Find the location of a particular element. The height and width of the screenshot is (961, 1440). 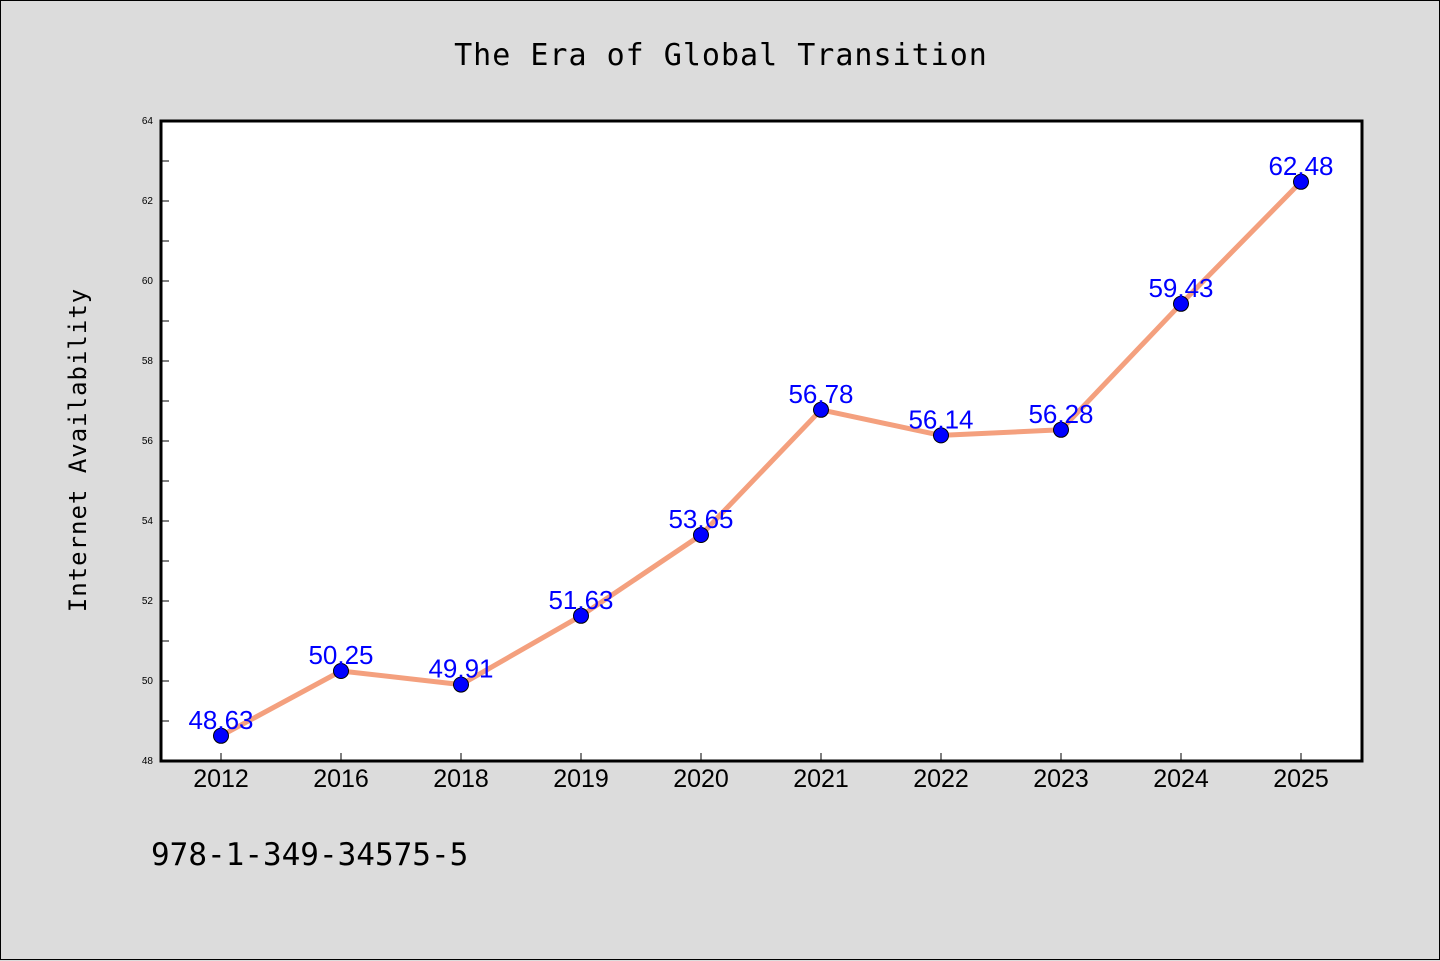

y-tick-label: 56 is located at coordinates (148, 441).